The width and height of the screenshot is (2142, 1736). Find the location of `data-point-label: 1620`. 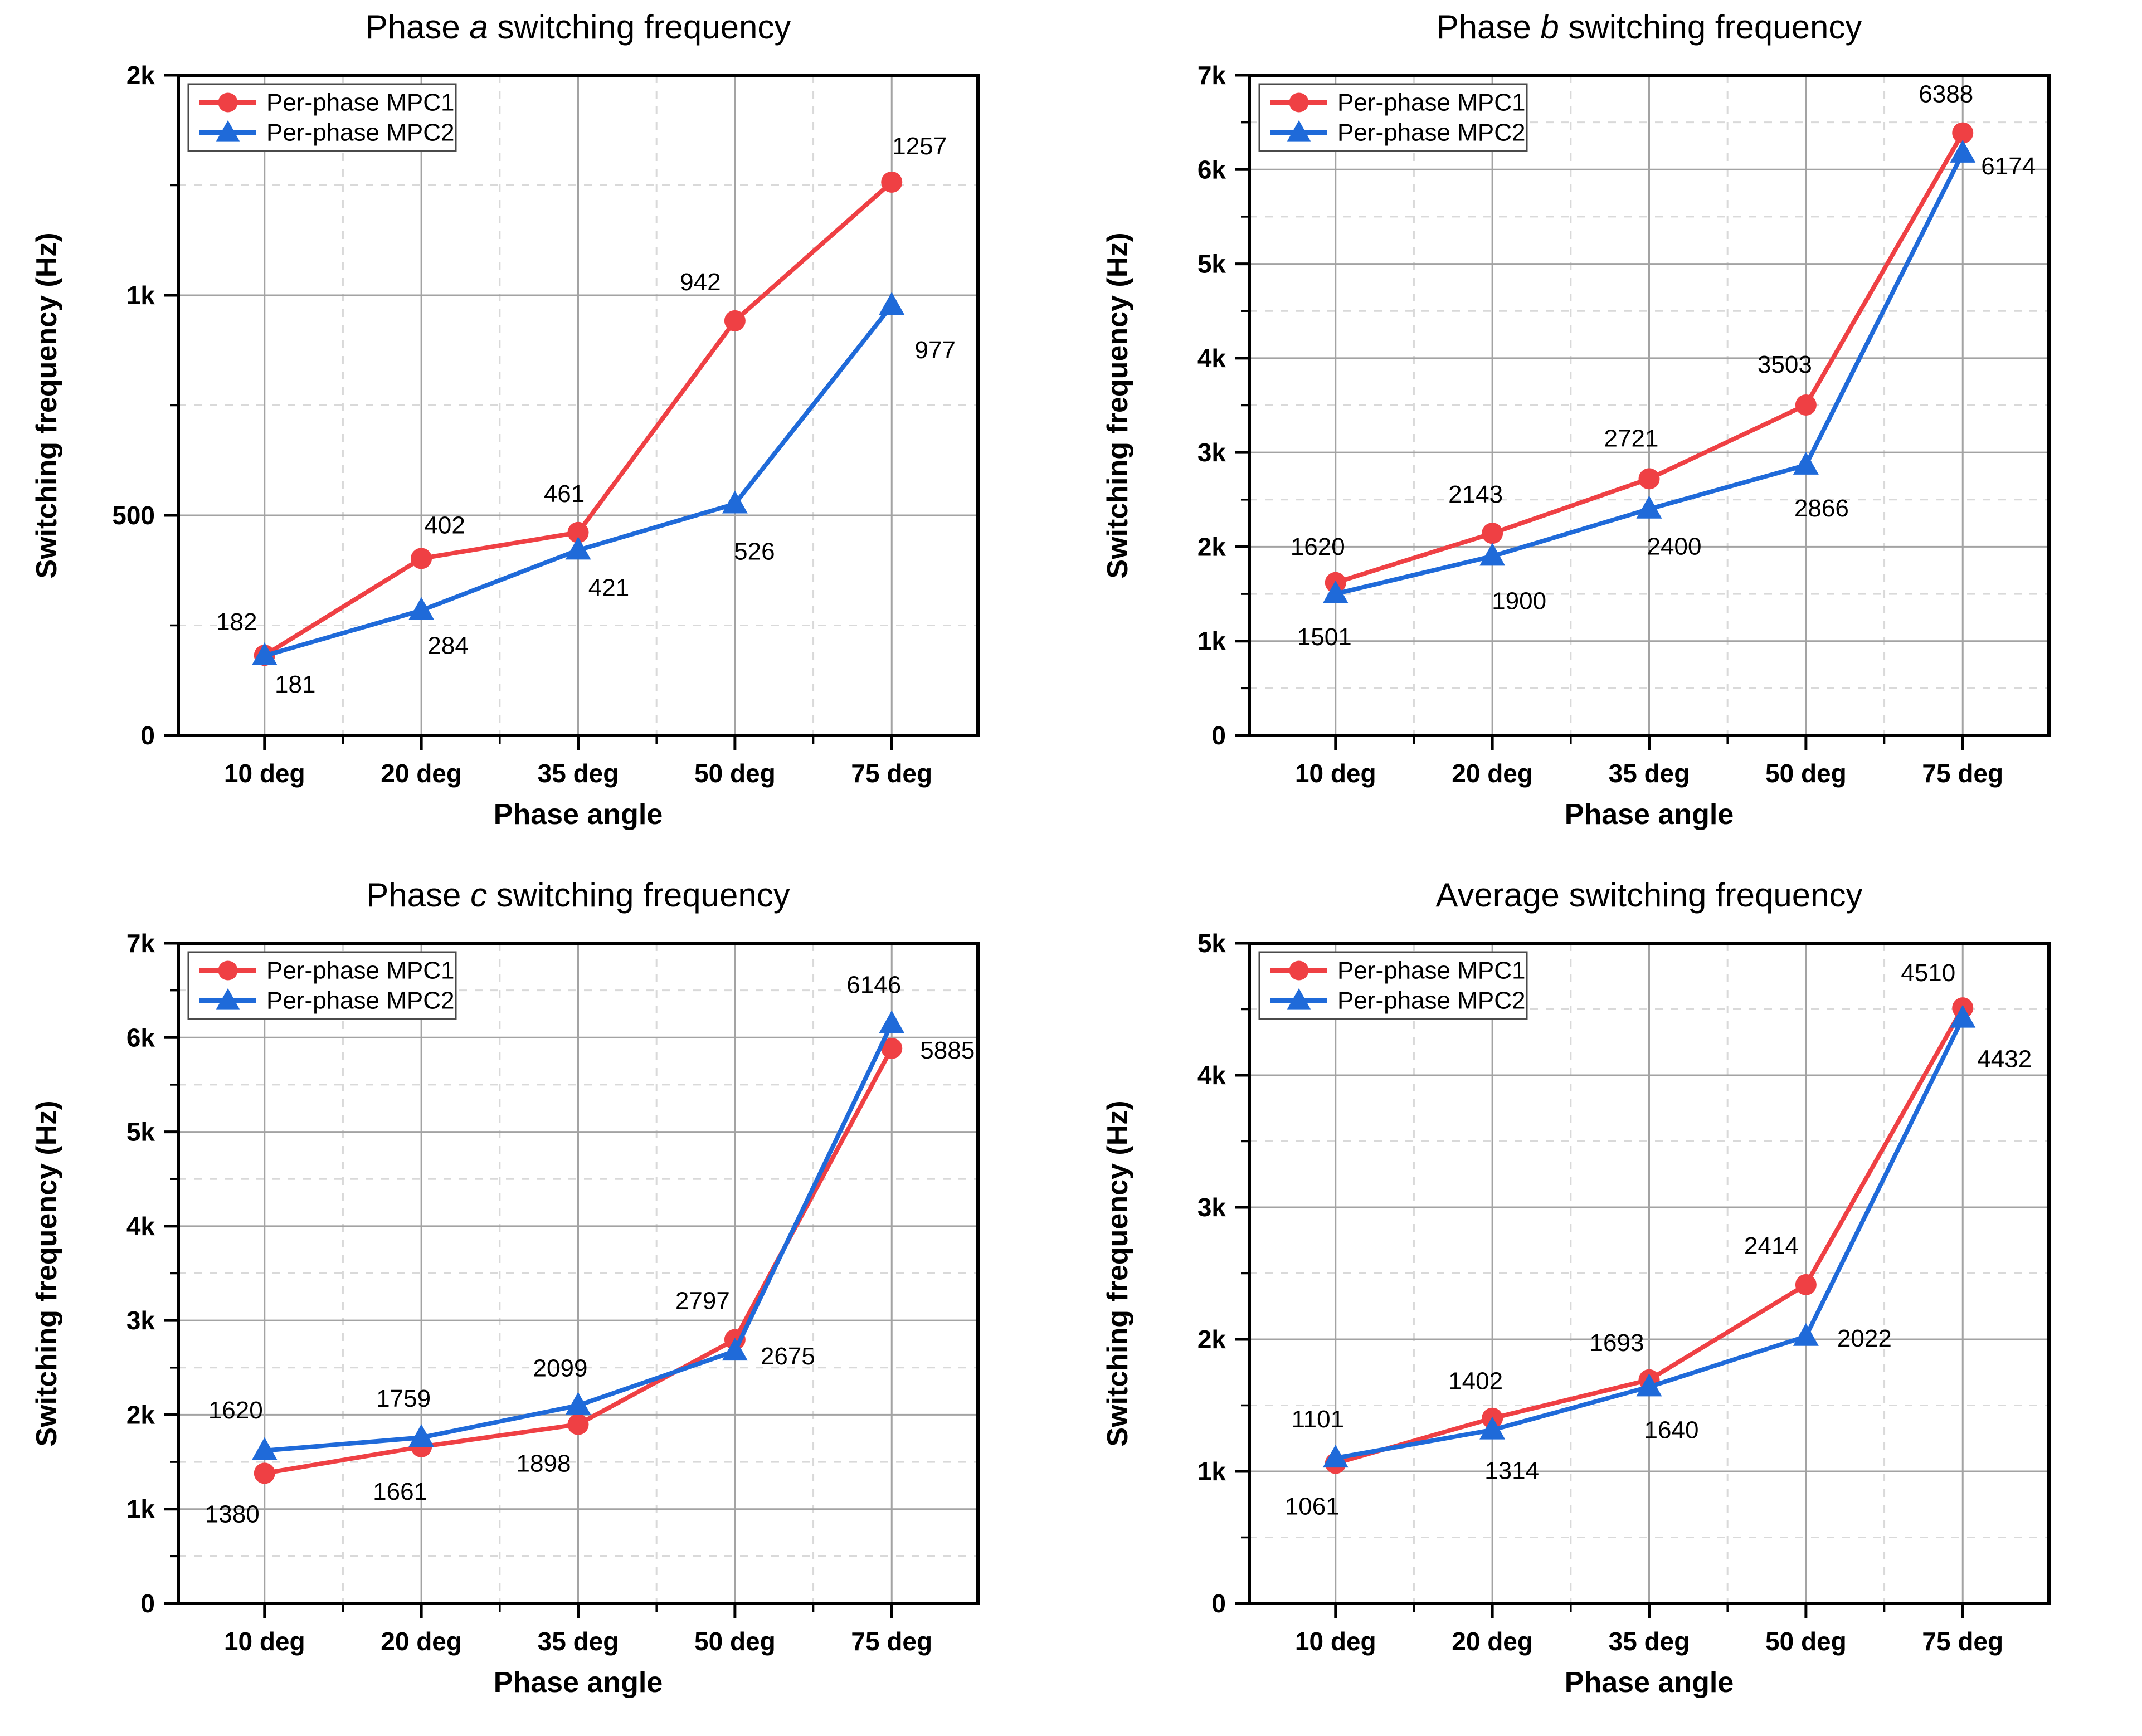

data-point-label: 1620 is located at coordinates (1318, 547).